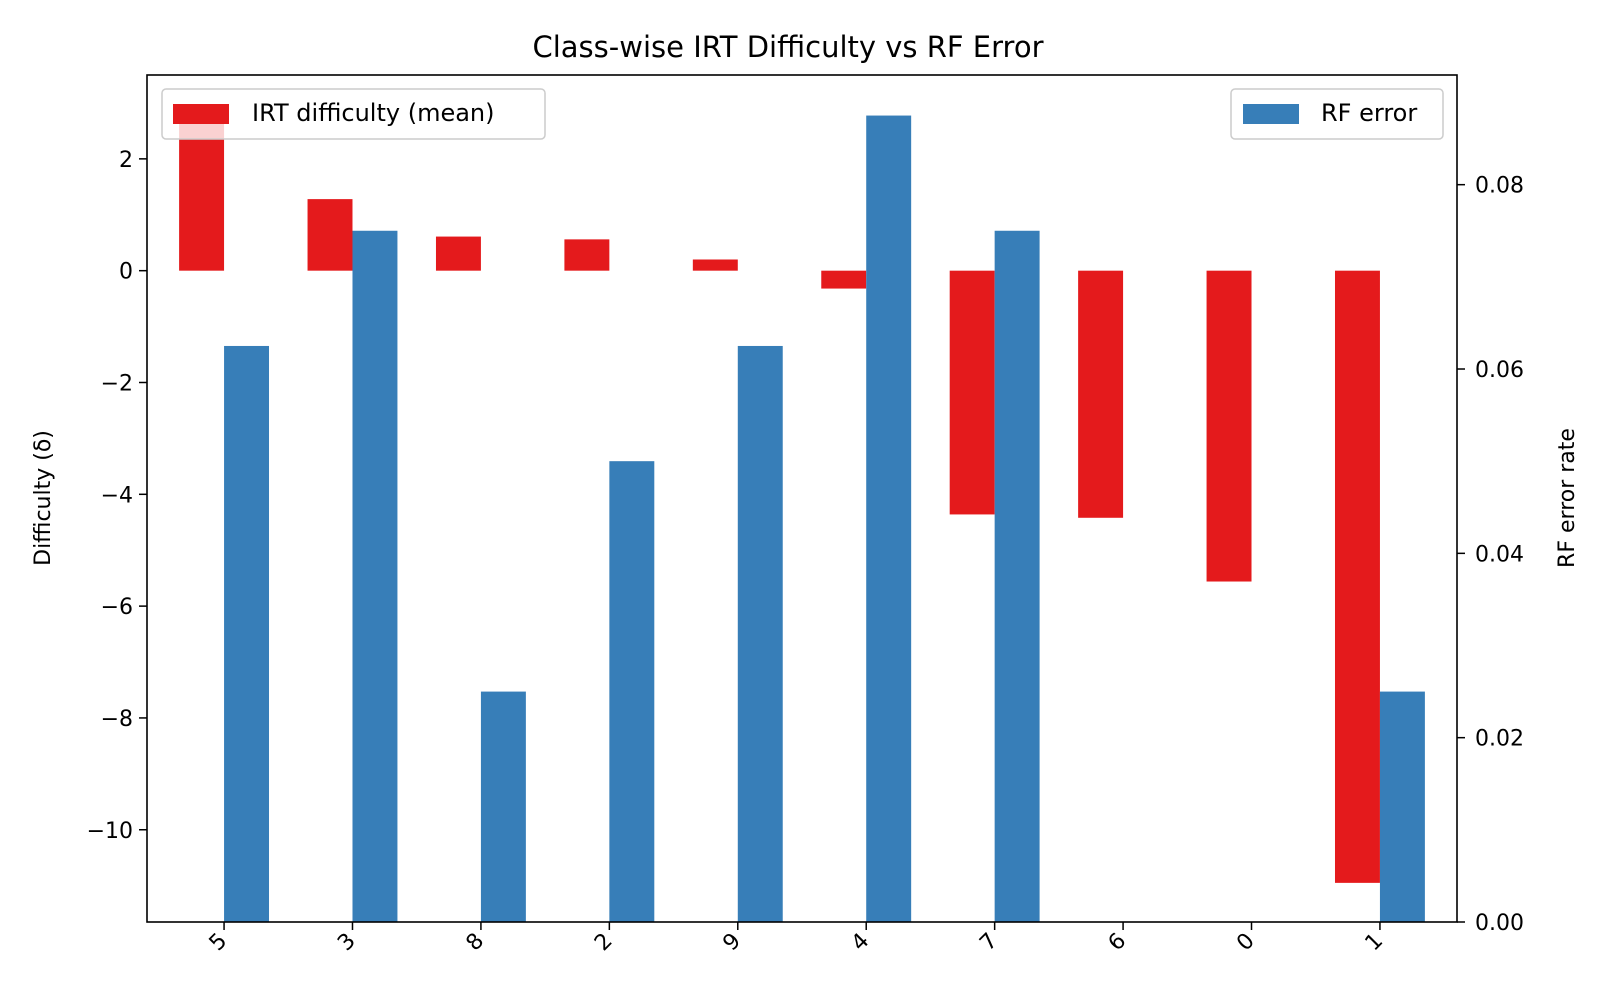 Image resolution: width=1600 pixels, height=1000 pixels. I want to click on legend-right-box, so click(1337, 114).